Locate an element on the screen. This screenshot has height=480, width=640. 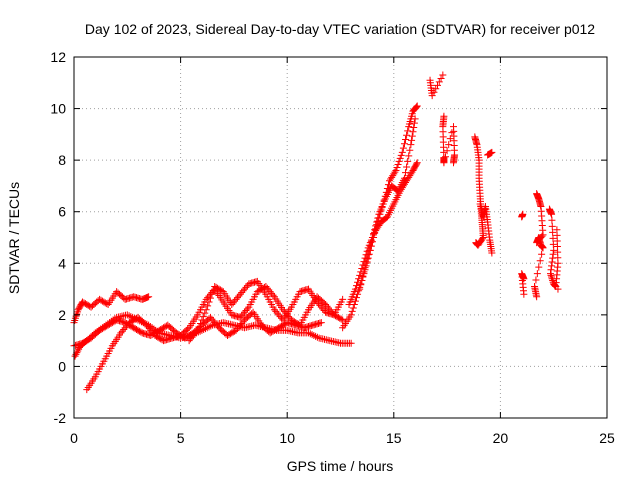
y-tick-label: 0 is located at coordinates (62, 366).